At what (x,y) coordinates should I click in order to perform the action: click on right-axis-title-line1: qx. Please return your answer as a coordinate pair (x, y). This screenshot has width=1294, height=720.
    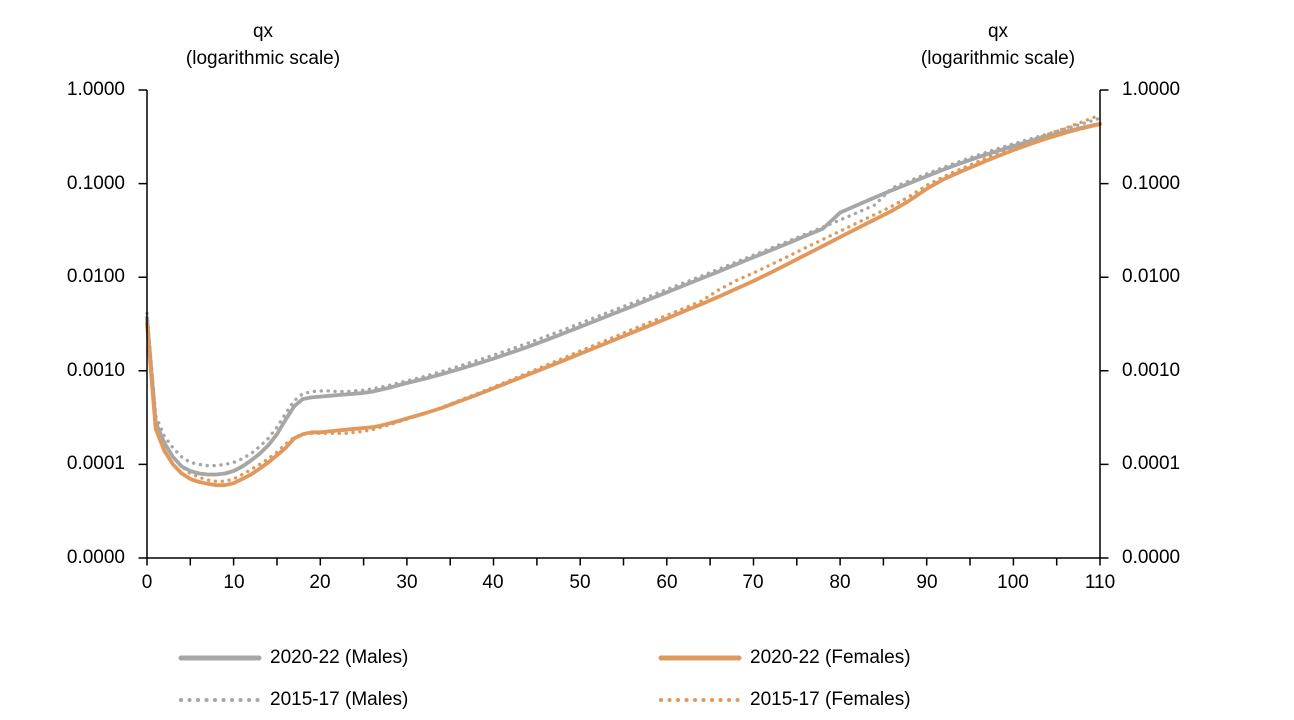
    Looking at the image, I should click on (998, 31).